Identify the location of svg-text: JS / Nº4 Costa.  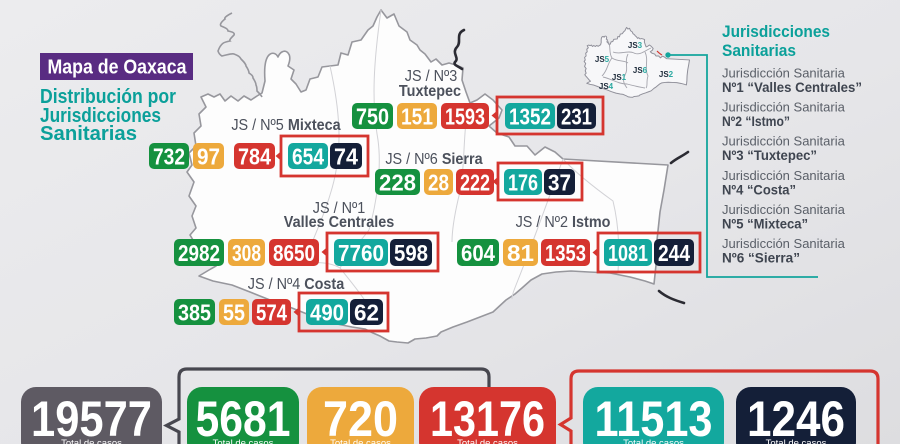
(296, 284).